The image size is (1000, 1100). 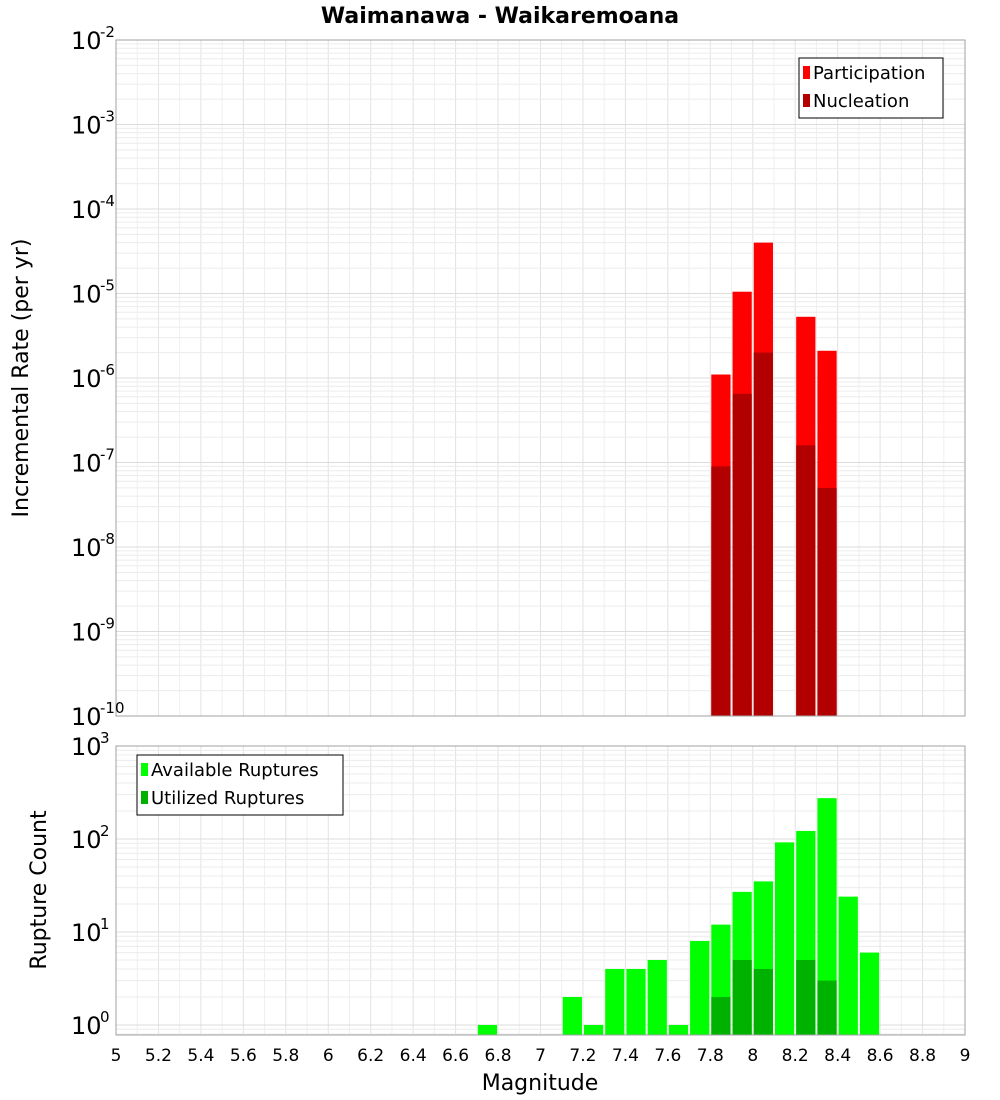 I want to click on x-tick-label: 6.8, so click(x=498, y=1056).